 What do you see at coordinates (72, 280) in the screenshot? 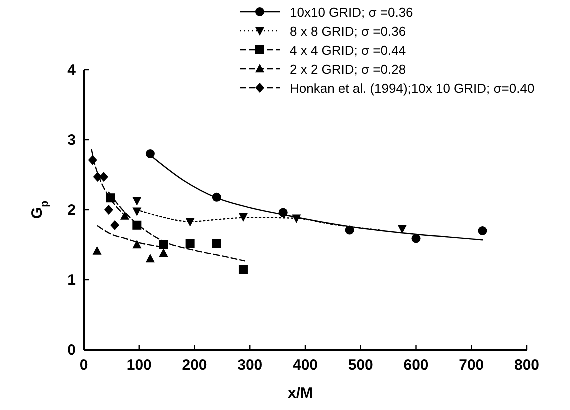
I see `y-tick-label: 1` at bounding box center [72, 280].